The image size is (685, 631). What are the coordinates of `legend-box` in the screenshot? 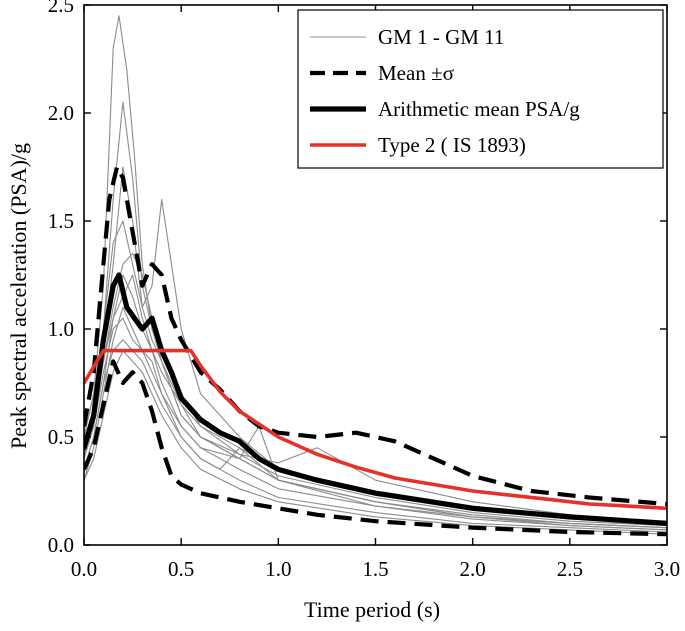 It's located at (480, 89).